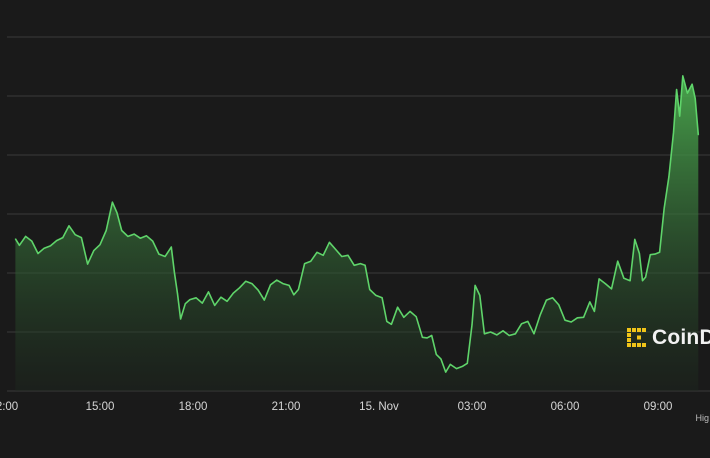  Describe the element at coordinates (100, 407) in the screenshot. I see `x-tick-label: 15:00` at that location.